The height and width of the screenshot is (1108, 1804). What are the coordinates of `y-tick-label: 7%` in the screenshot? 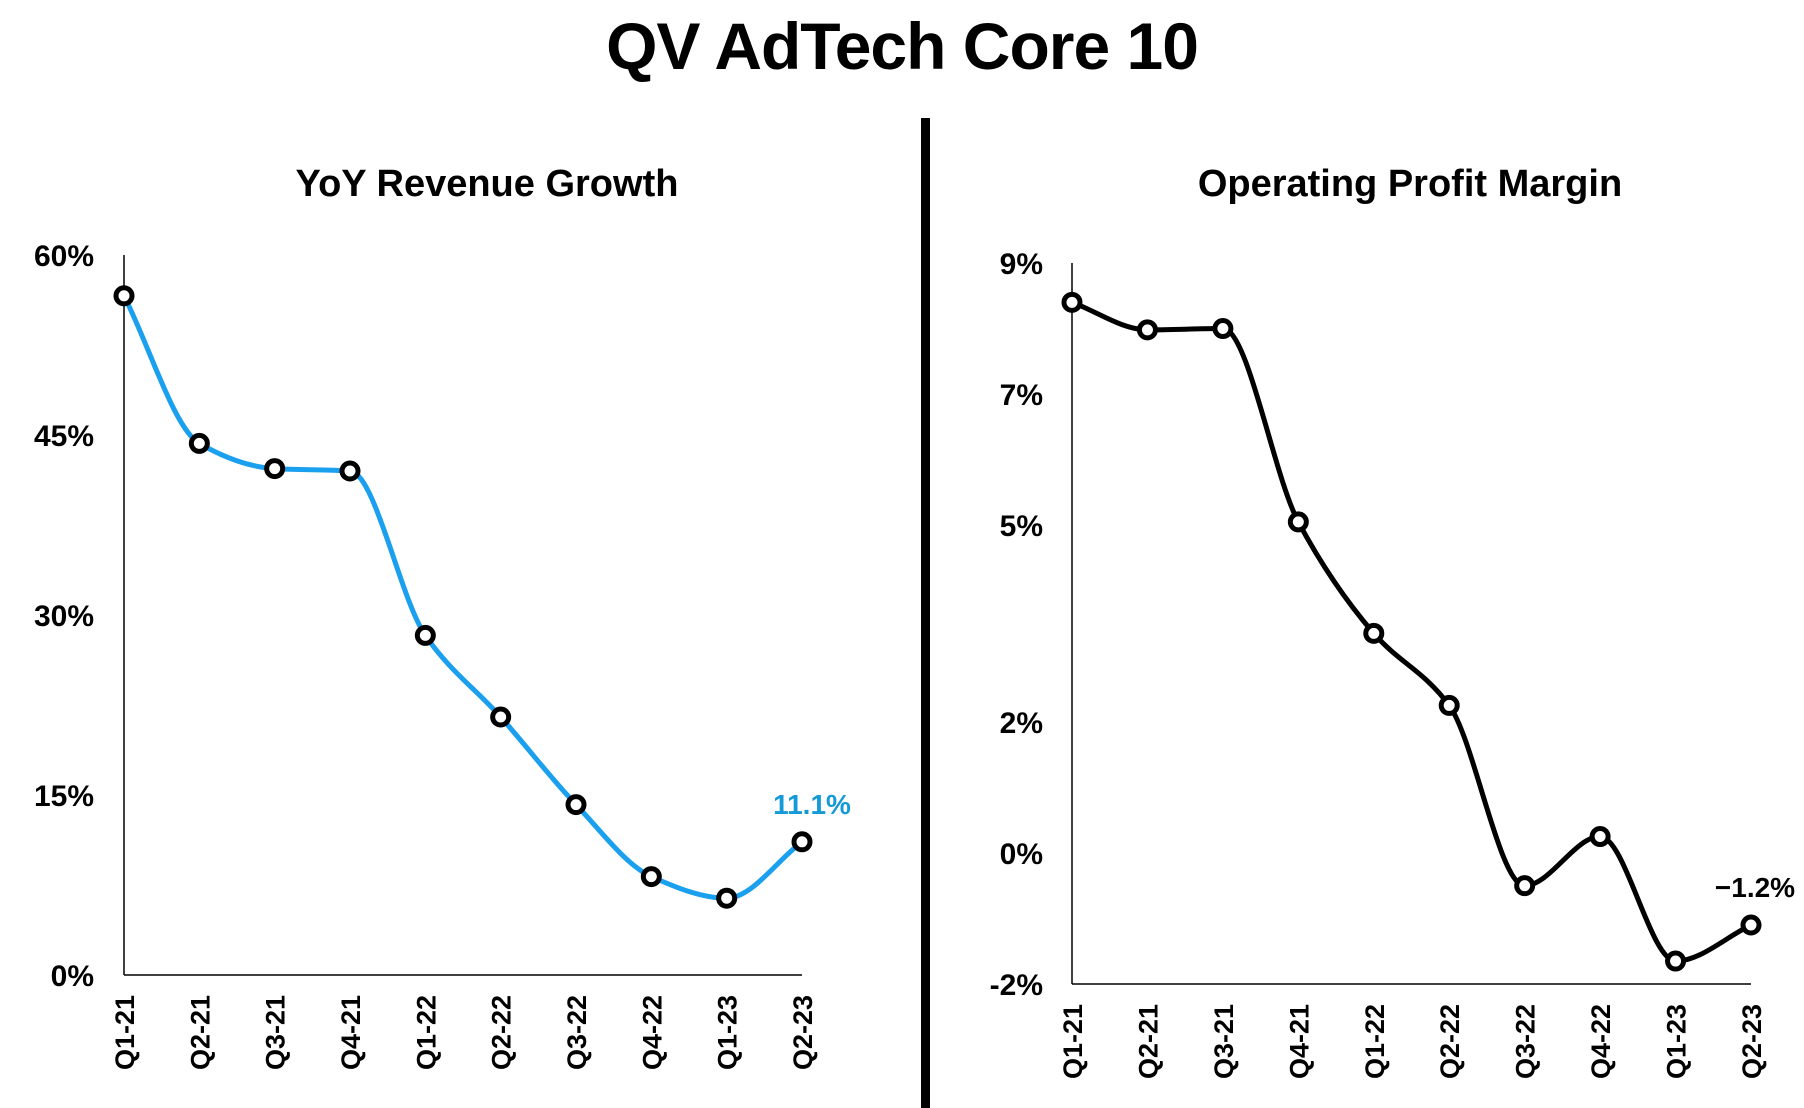 It's located at (1021, 395).